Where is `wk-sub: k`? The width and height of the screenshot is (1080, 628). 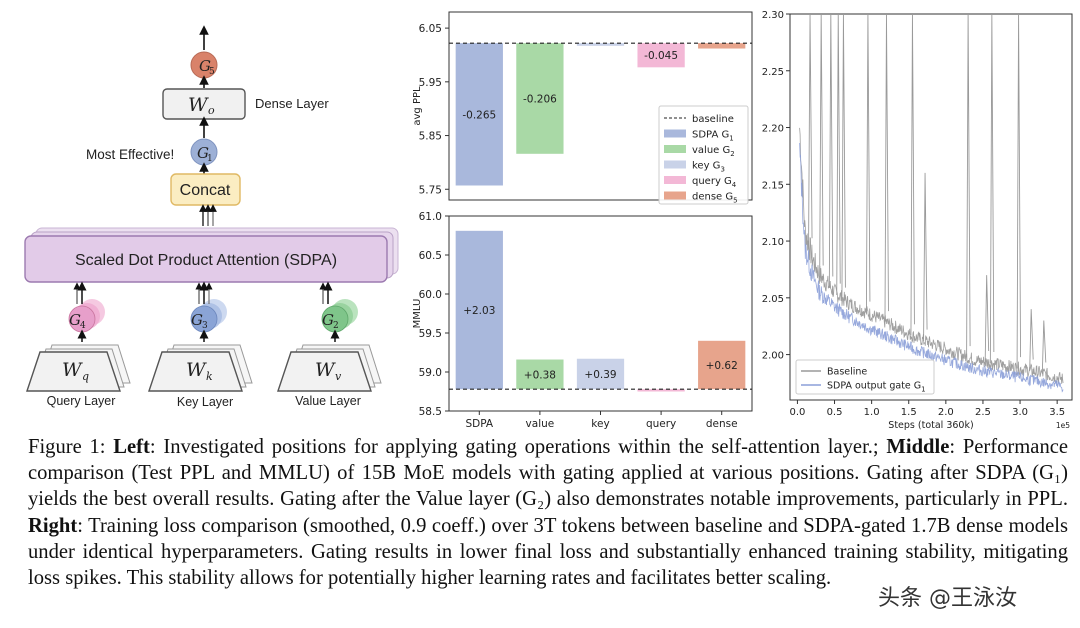 wk-sub: k is located at coordinates (209, 376).